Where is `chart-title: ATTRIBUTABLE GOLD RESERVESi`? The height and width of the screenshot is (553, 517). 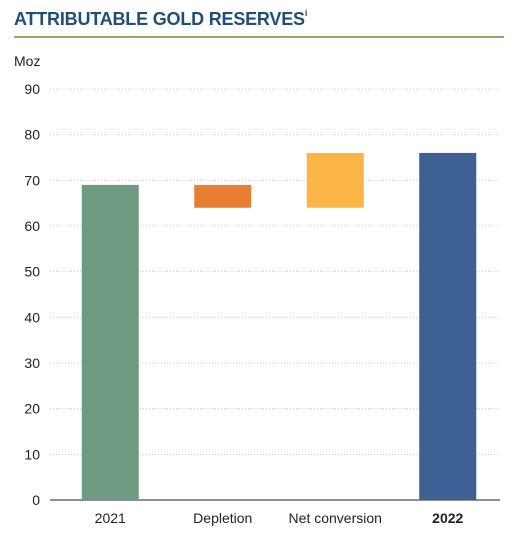 chart-title: ATTRIBUTABLE GOLD RESERVESi is located at coordinates (161, 19).